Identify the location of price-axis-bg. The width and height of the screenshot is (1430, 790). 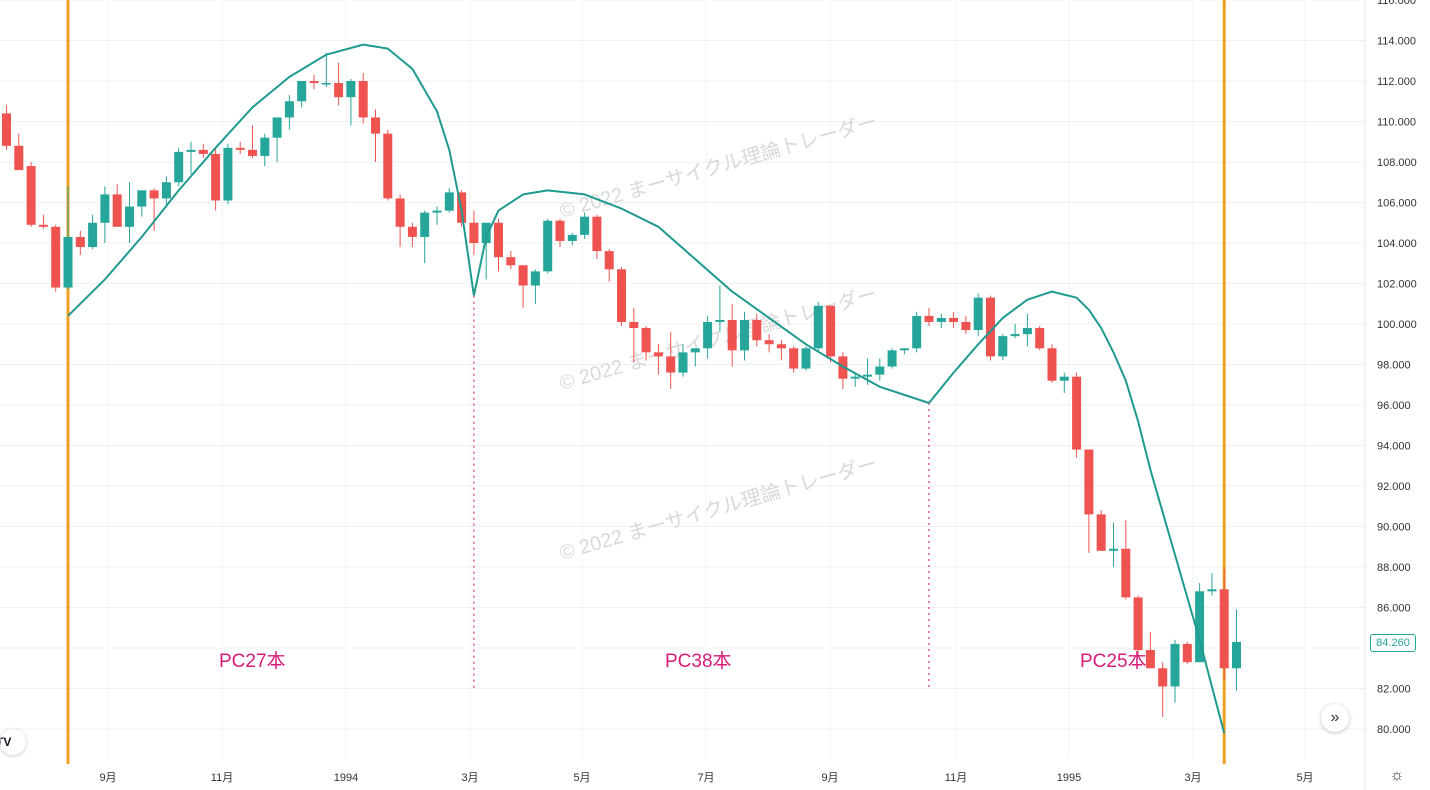
(1397, 395).